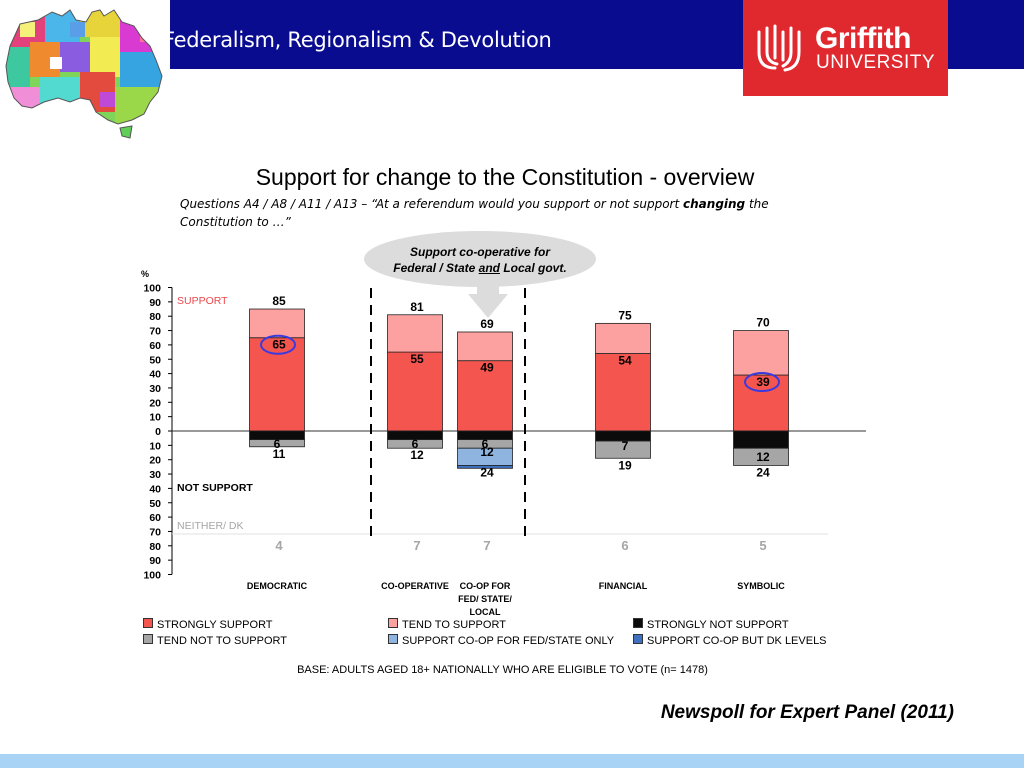 Image resolution: width=1024 pixels, height=768 pixels. Describe the element at coordinates (625, 446) in the screenshot. I see `data-label-strongly-not-support: 7` at that location.